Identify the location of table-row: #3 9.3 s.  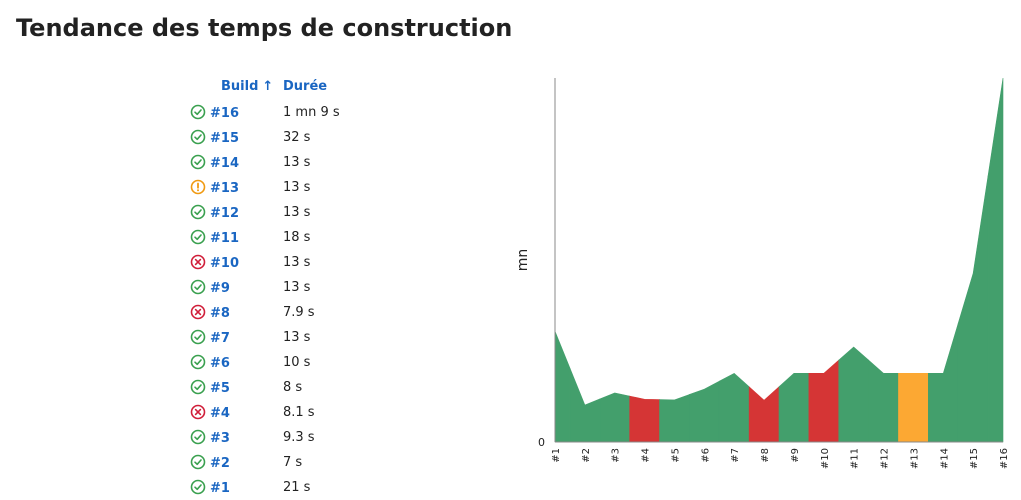
(265, 437).